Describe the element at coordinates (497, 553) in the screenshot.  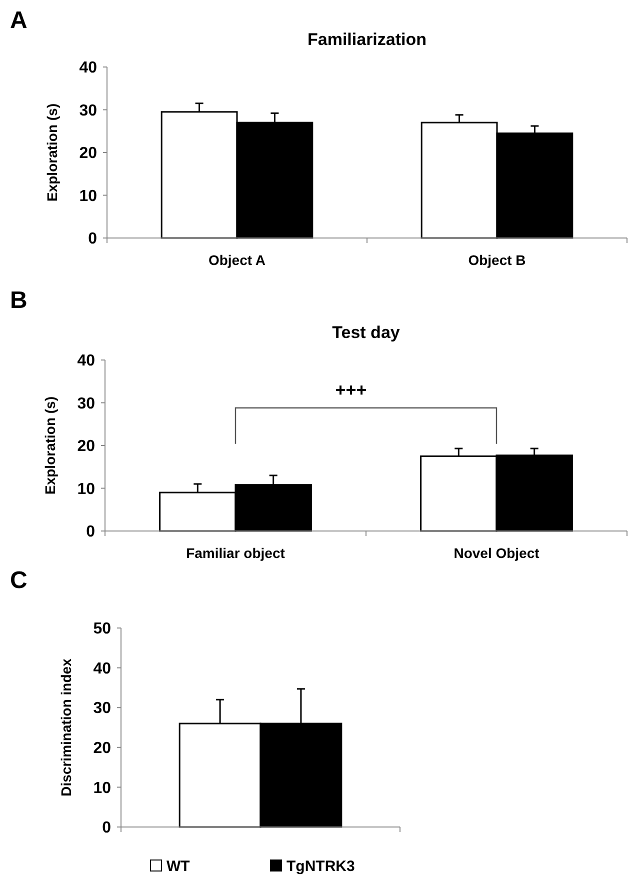
I see `x-tick-label: Novel Object` at that location.